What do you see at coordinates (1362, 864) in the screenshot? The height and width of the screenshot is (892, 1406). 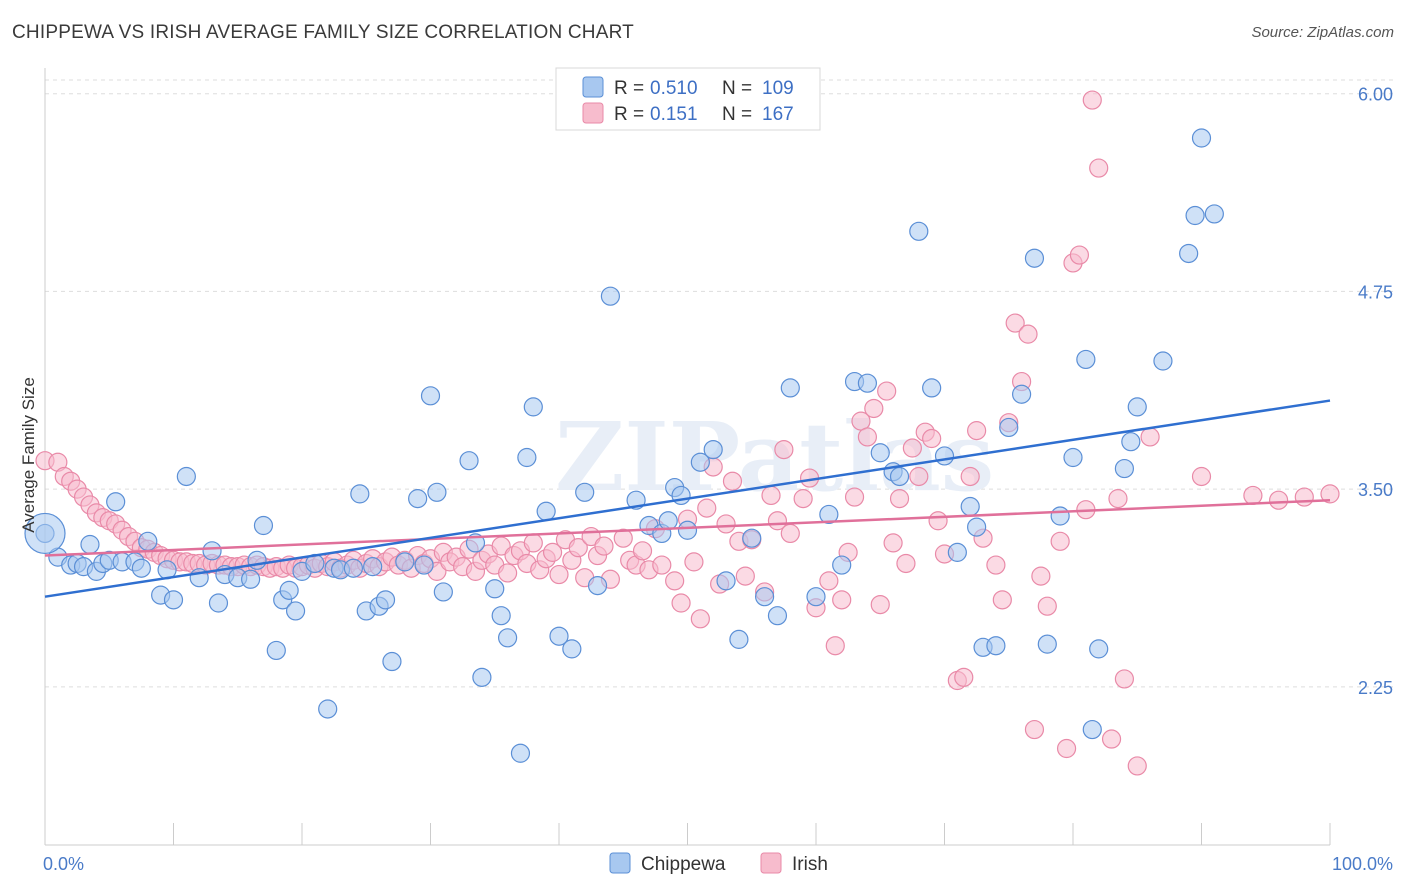 I see `x-tick-label-1: 100.0%` at bounding box center [1362, 864].